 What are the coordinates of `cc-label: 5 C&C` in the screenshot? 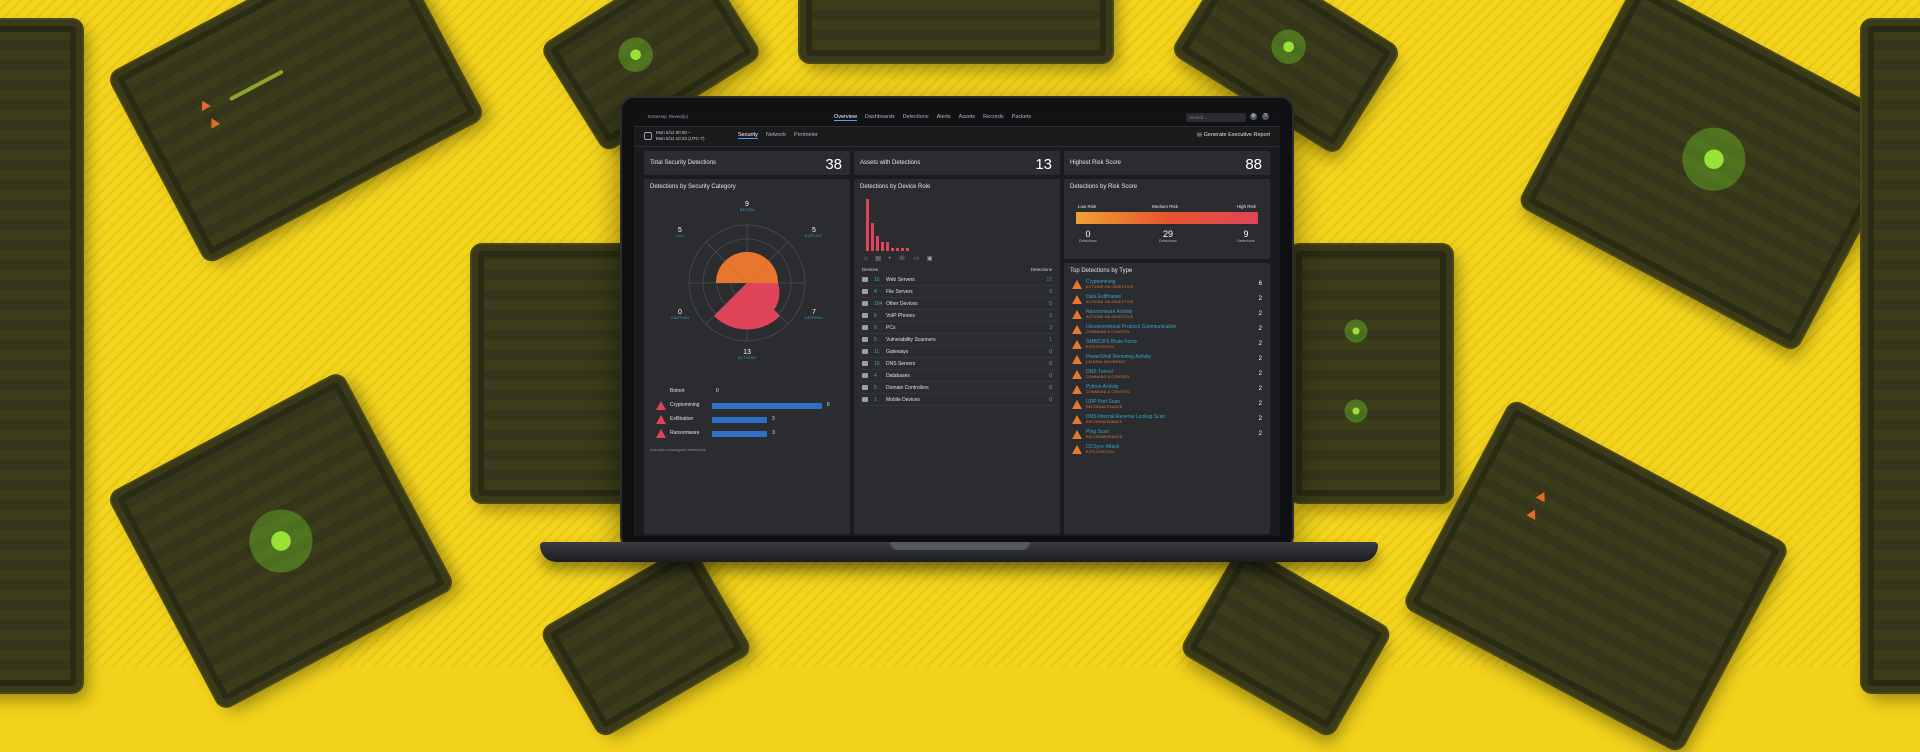 It's located at (680, 232).